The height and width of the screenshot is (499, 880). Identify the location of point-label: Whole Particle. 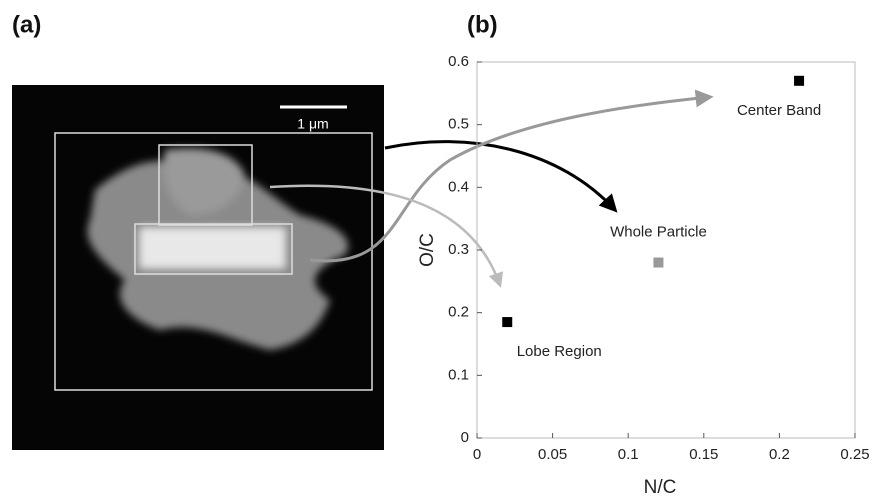
(658, 232).